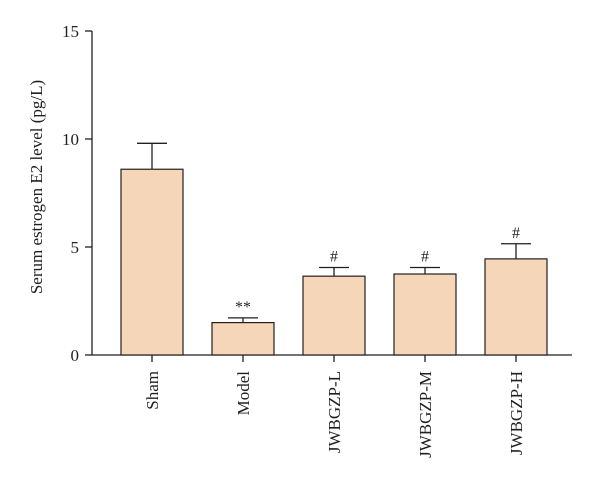 The width and height of the screenshot is (600, 504). What do you see at coordinates (425, 314) in the screenshot?
I see `bar-jwbgzp-m` at bounding box center [425, 314].